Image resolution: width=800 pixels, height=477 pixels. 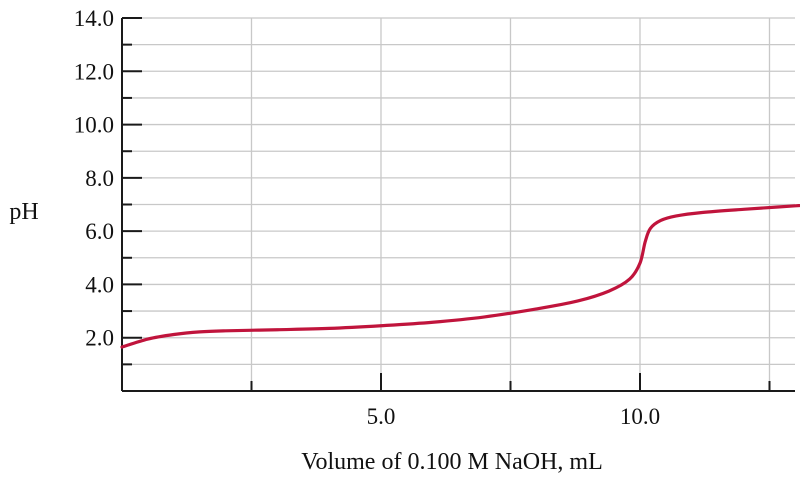 What do you see at coordinates (99, 231) in the screenshot?
I see `y-tick-label: 6.0` at bounding box center [99, 231].